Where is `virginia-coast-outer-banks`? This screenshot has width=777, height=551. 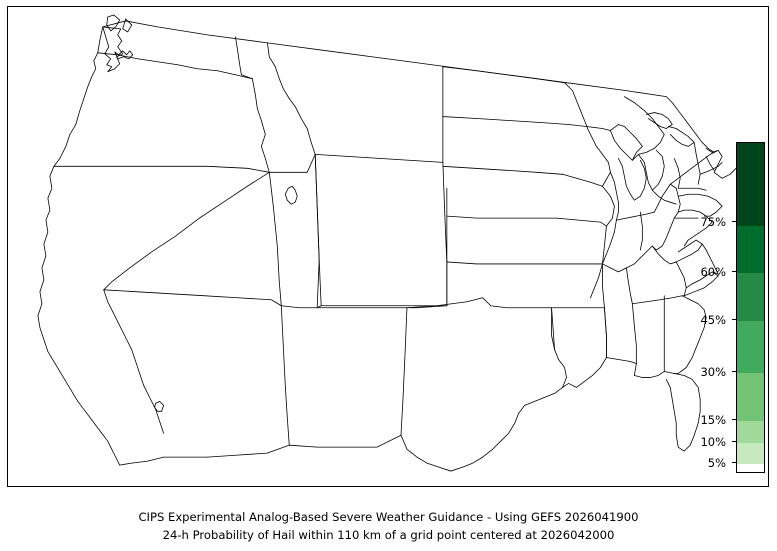 virginia-coast-outer-banks is located at coordinates (710, 259).